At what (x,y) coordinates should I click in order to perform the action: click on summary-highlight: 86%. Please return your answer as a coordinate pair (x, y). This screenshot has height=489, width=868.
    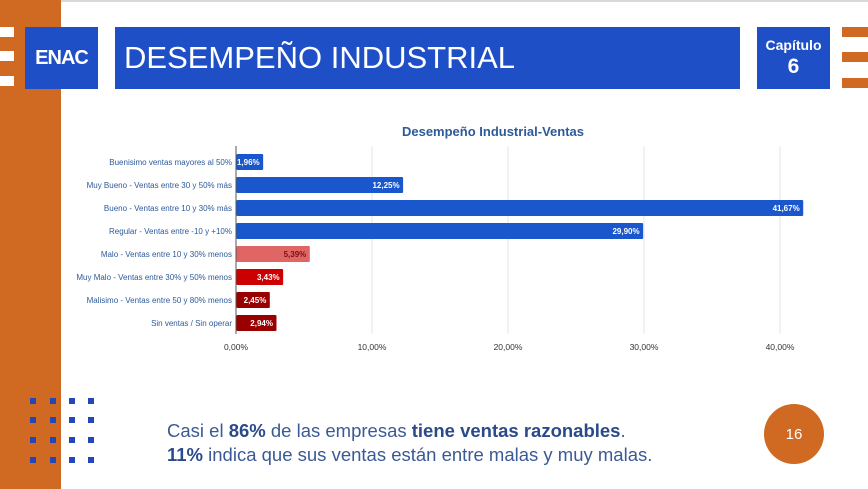
    Looking at the image, I should click on (247, 430).